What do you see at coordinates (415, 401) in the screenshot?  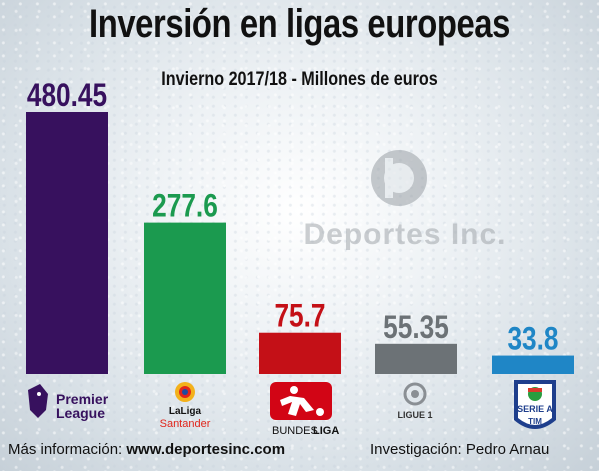 I see `ligue1-icon: LIGUE 1` at bounding box center [415, 401].